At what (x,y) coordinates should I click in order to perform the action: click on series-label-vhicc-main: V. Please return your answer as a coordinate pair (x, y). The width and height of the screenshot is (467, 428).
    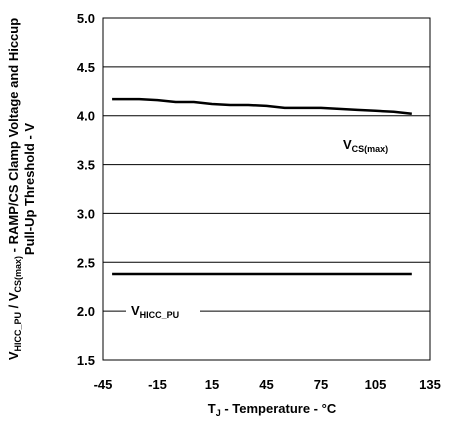
    Looking at the image, I should click on (135, 310).